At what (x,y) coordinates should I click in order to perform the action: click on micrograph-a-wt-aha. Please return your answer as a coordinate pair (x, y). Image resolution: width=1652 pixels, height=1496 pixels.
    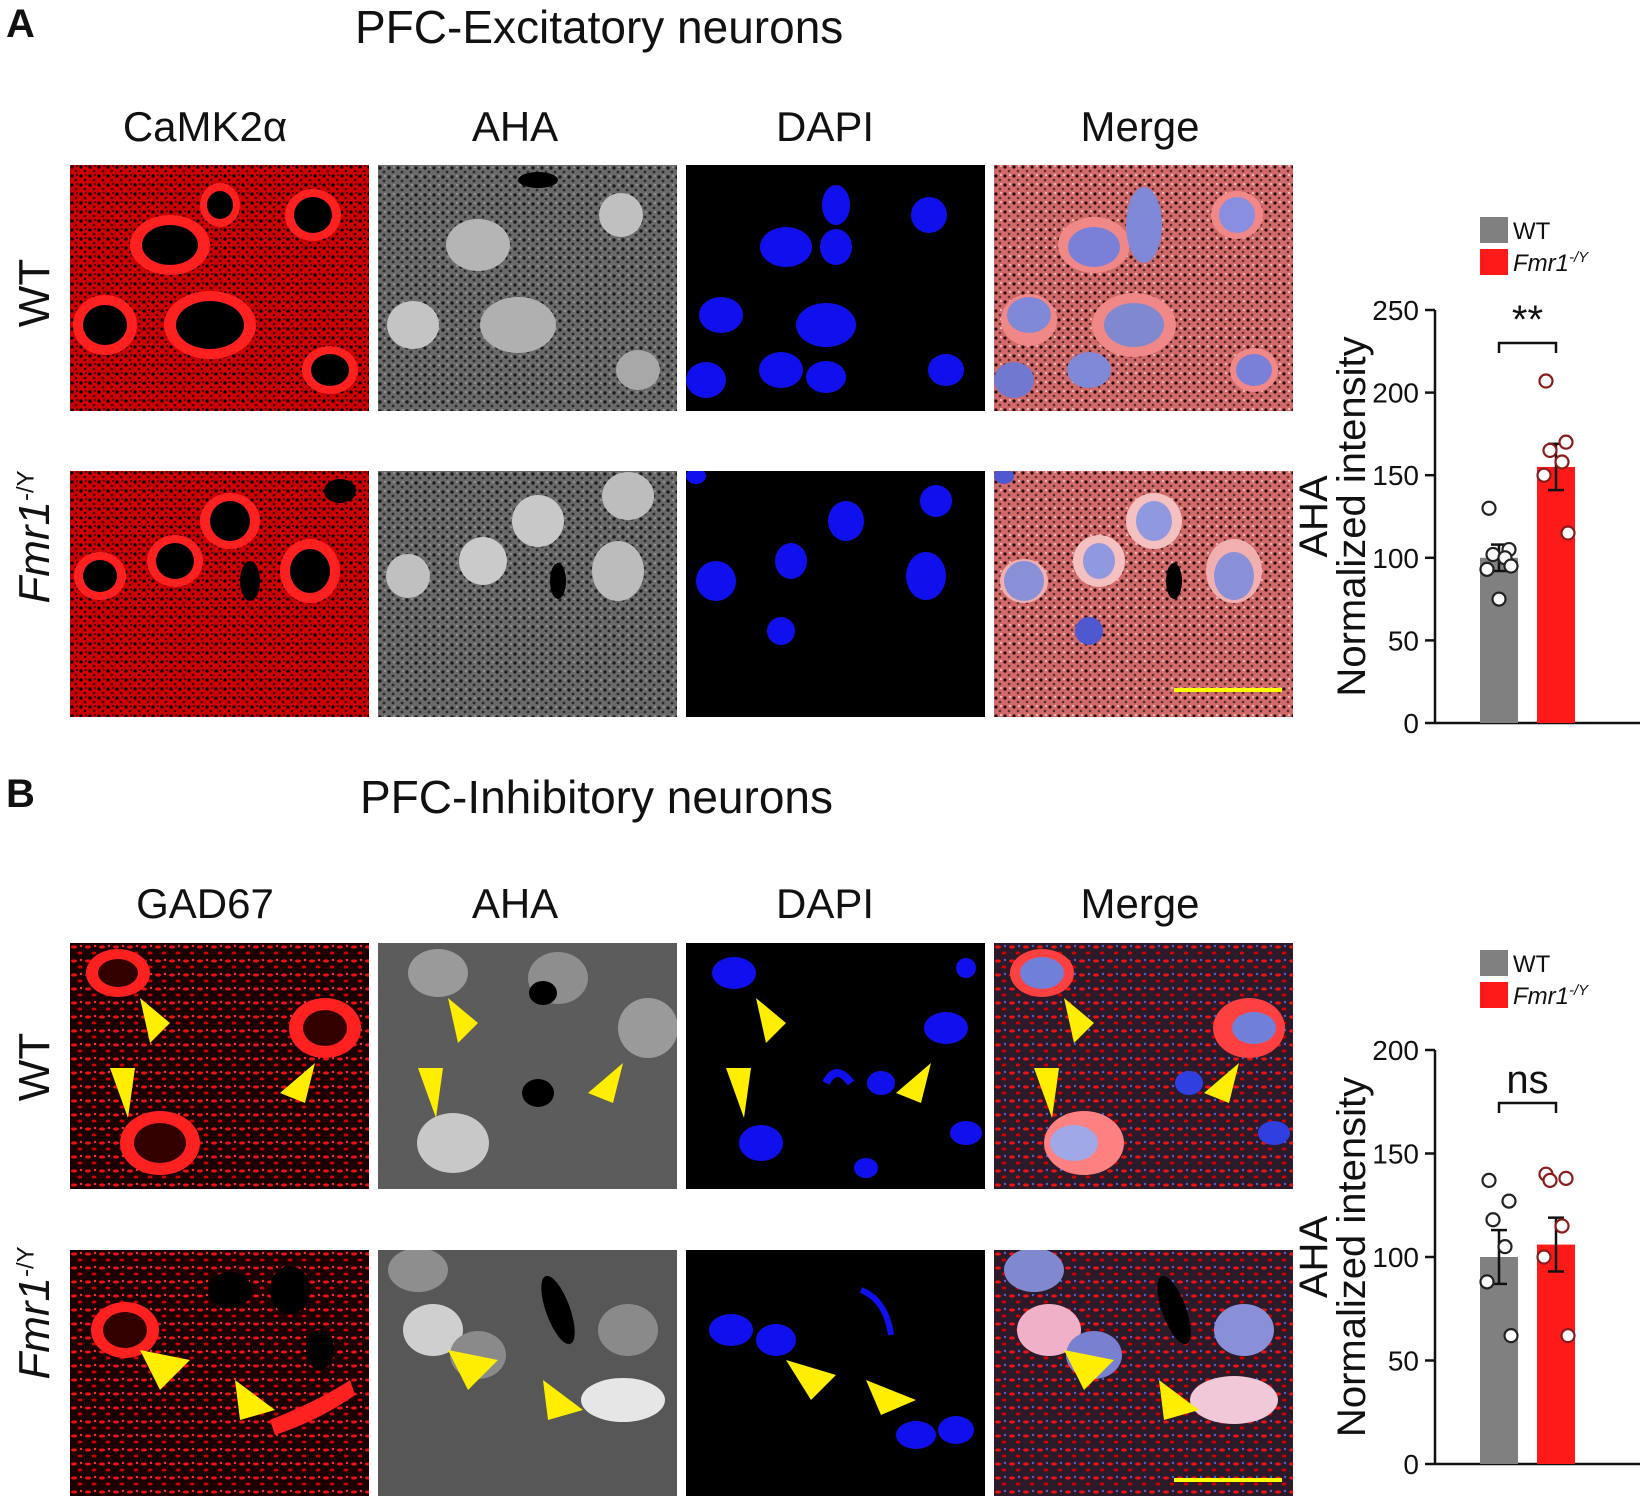
    Looking at the image, I should click on (527, 288).